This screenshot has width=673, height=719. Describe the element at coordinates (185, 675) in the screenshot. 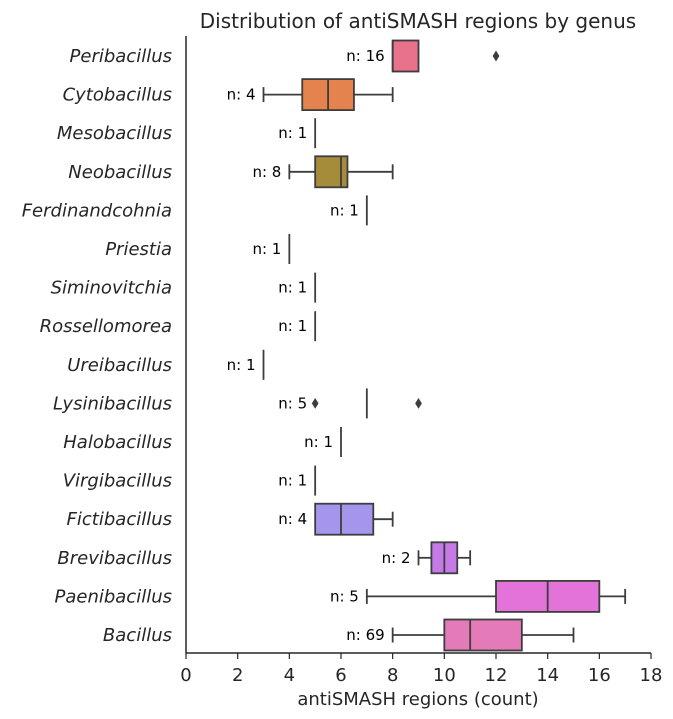

I see `x-tick-label: 0` at that location.